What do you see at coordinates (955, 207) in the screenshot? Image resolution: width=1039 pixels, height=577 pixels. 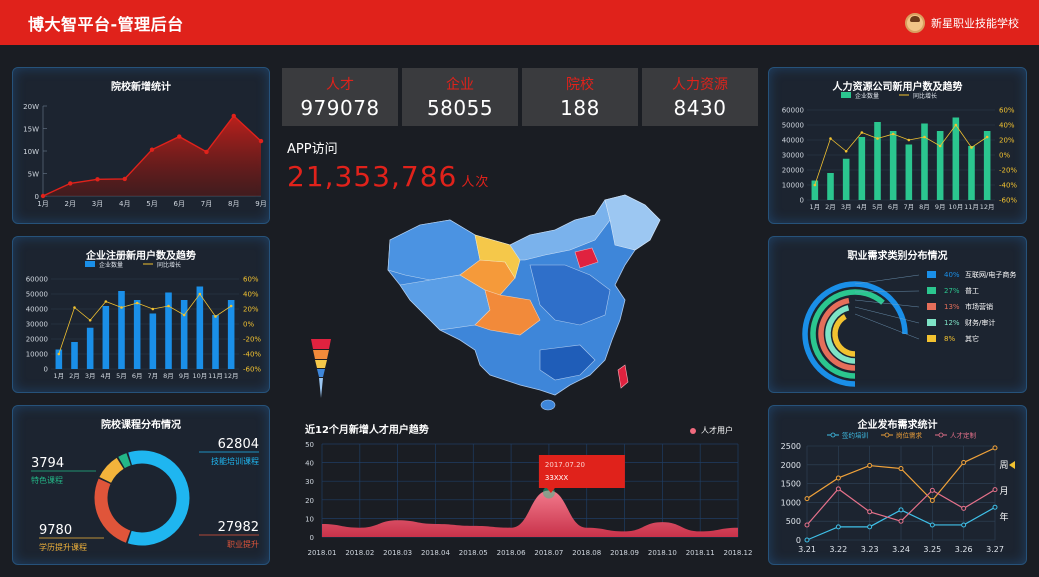 I see `x-tick-label: 10月` at bounding box center [955, 207].